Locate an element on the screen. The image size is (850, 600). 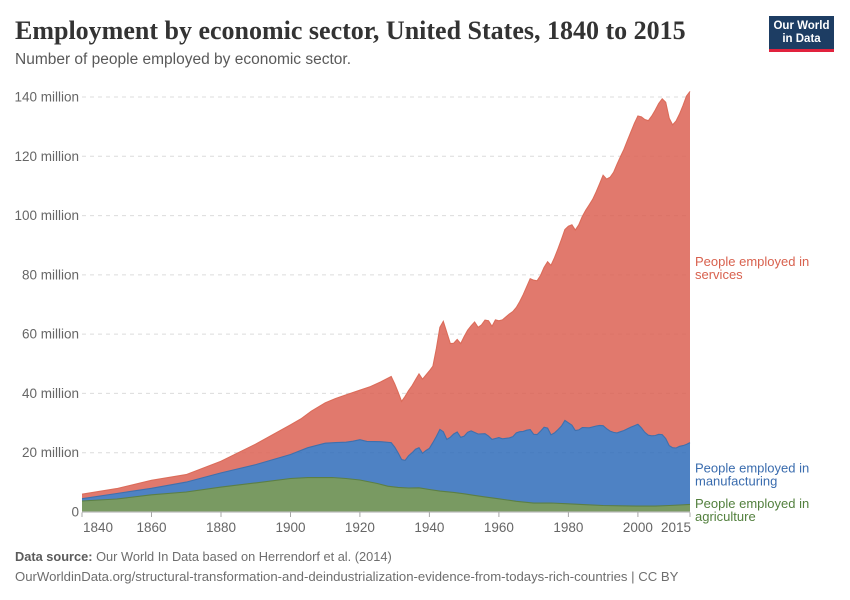
svg-text: 100 million is located at coordinates (46, 215).